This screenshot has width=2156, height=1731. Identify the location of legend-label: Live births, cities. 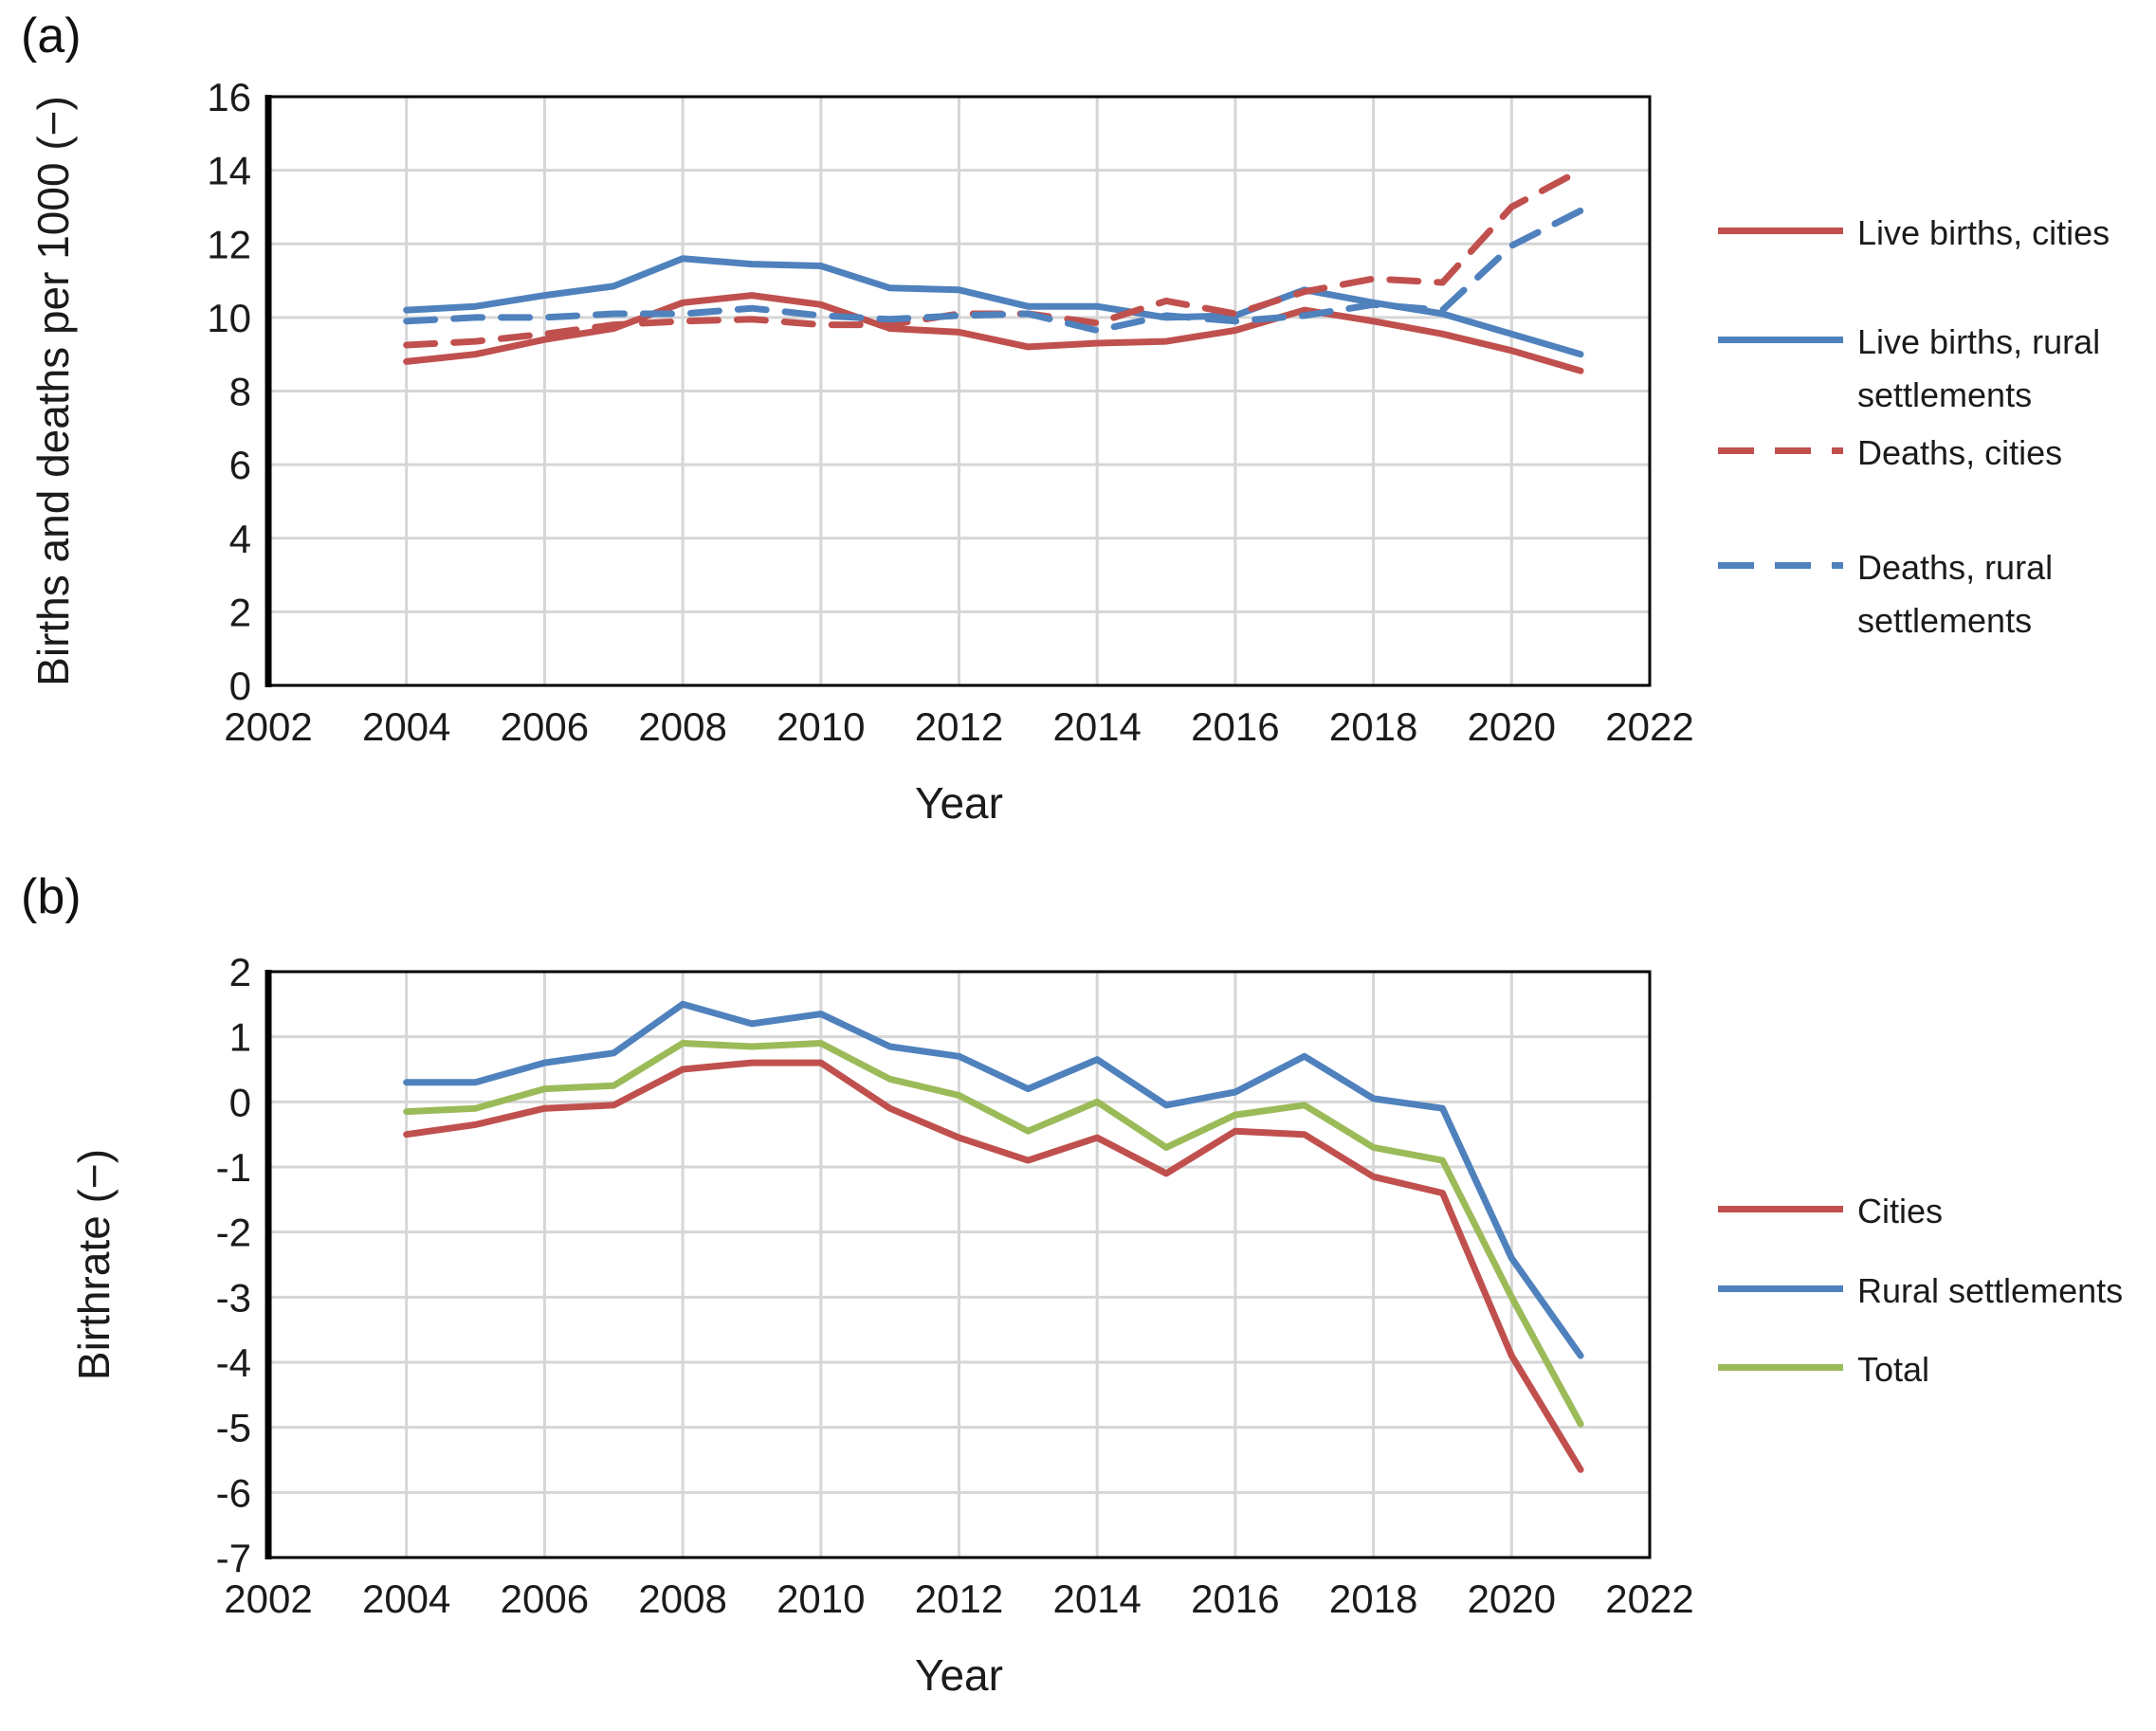
(1984, 232).